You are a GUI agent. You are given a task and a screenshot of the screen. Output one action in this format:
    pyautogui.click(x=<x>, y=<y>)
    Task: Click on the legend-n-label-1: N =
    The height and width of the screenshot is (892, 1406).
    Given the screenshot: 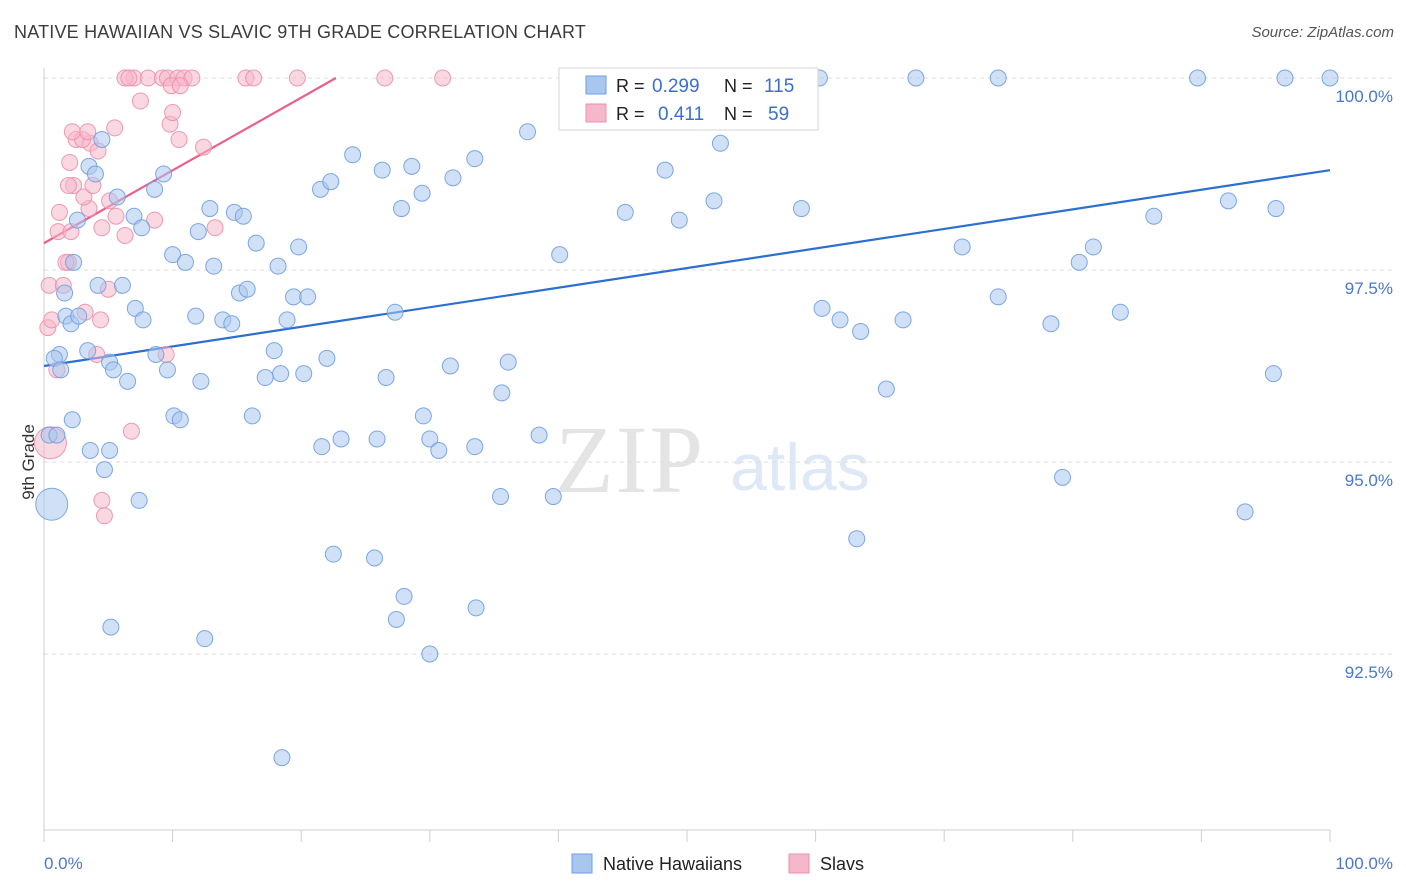 What is the action you would take?
    pyautogui.click(x=738, y=86)
    